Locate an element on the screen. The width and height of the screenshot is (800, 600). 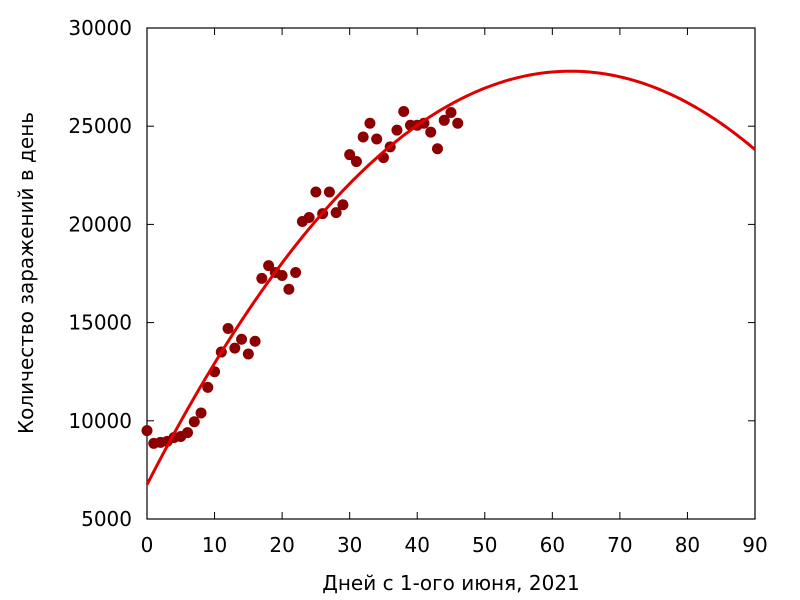
y-tick-label: 25000 is located at coordinates (100, 126).